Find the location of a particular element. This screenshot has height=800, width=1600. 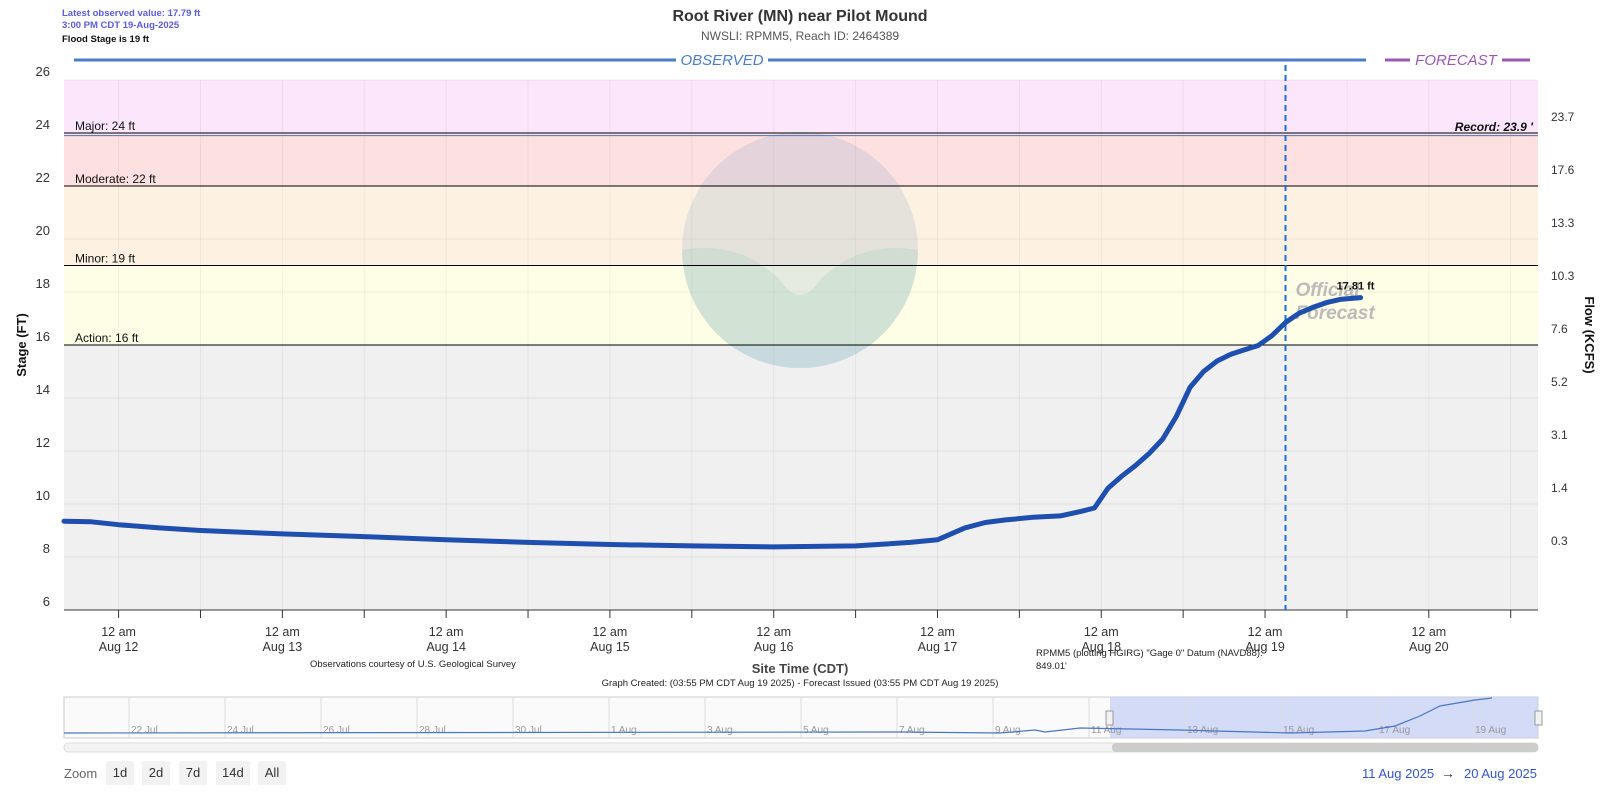

navigator-label: 30 Jul is located at coordinates (528, 730).